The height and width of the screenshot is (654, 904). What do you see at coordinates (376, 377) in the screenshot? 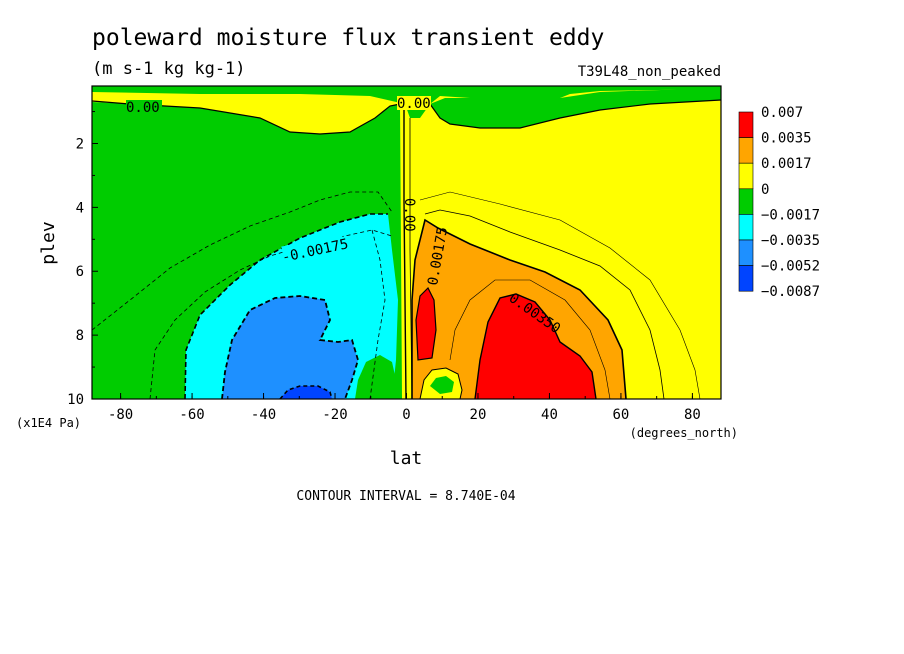
I see `region-green-pocket` at bounding box center [376, 377].